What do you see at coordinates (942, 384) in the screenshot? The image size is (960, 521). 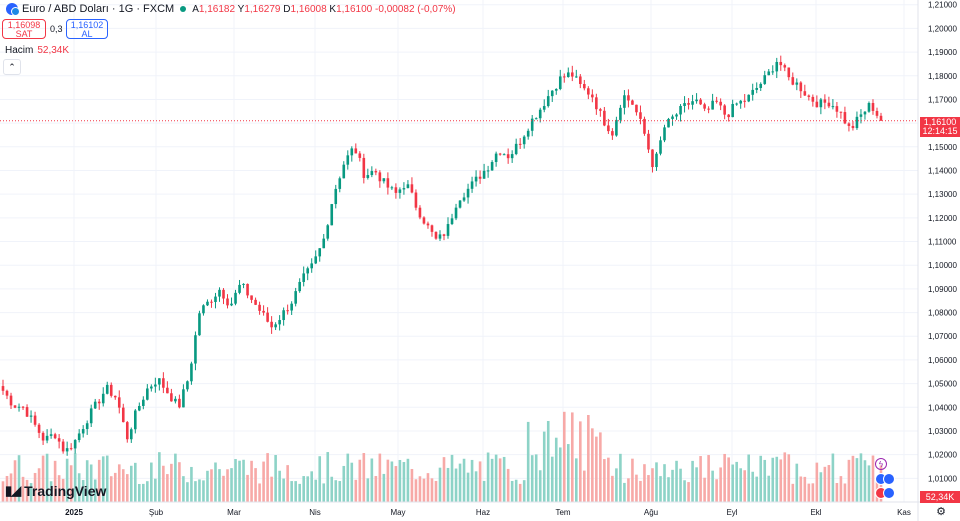 I see `y-tick-label: 1,05000` at bounding box center [942, 384].